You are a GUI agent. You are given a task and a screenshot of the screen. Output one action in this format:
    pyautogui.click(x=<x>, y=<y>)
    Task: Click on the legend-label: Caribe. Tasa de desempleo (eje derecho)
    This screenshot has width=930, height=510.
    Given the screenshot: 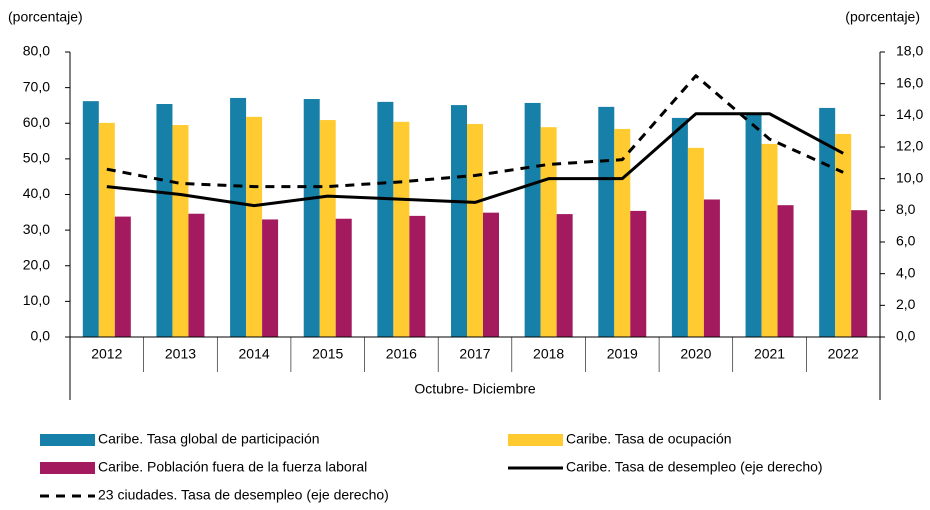 What is the action you would take?
    pyautogui.click(x=694, y=467)
    